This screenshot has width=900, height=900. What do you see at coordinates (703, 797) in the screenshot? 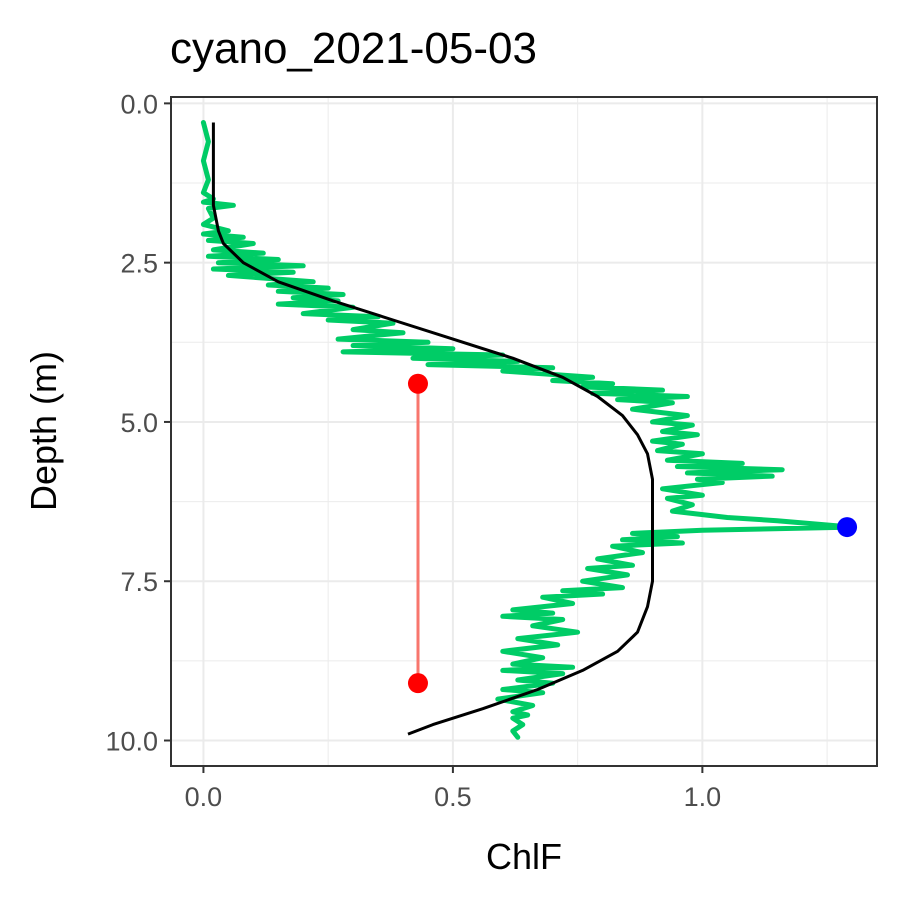
I see `x-tick-label: 1.0` at bounding box center [703, 797].